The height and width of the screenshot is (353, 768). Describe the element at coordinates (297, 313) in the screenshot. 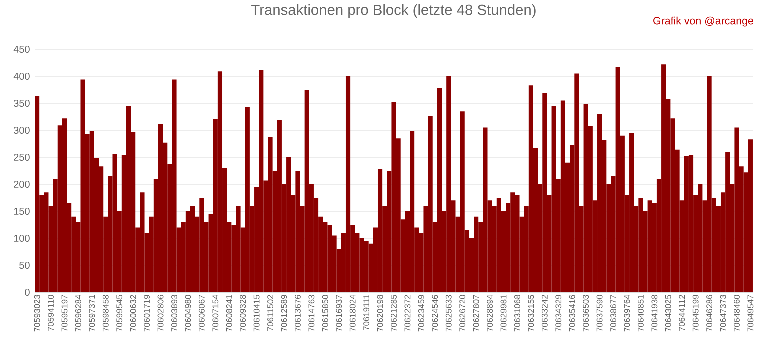

I see `x-tick-label: 70613676` at that location.